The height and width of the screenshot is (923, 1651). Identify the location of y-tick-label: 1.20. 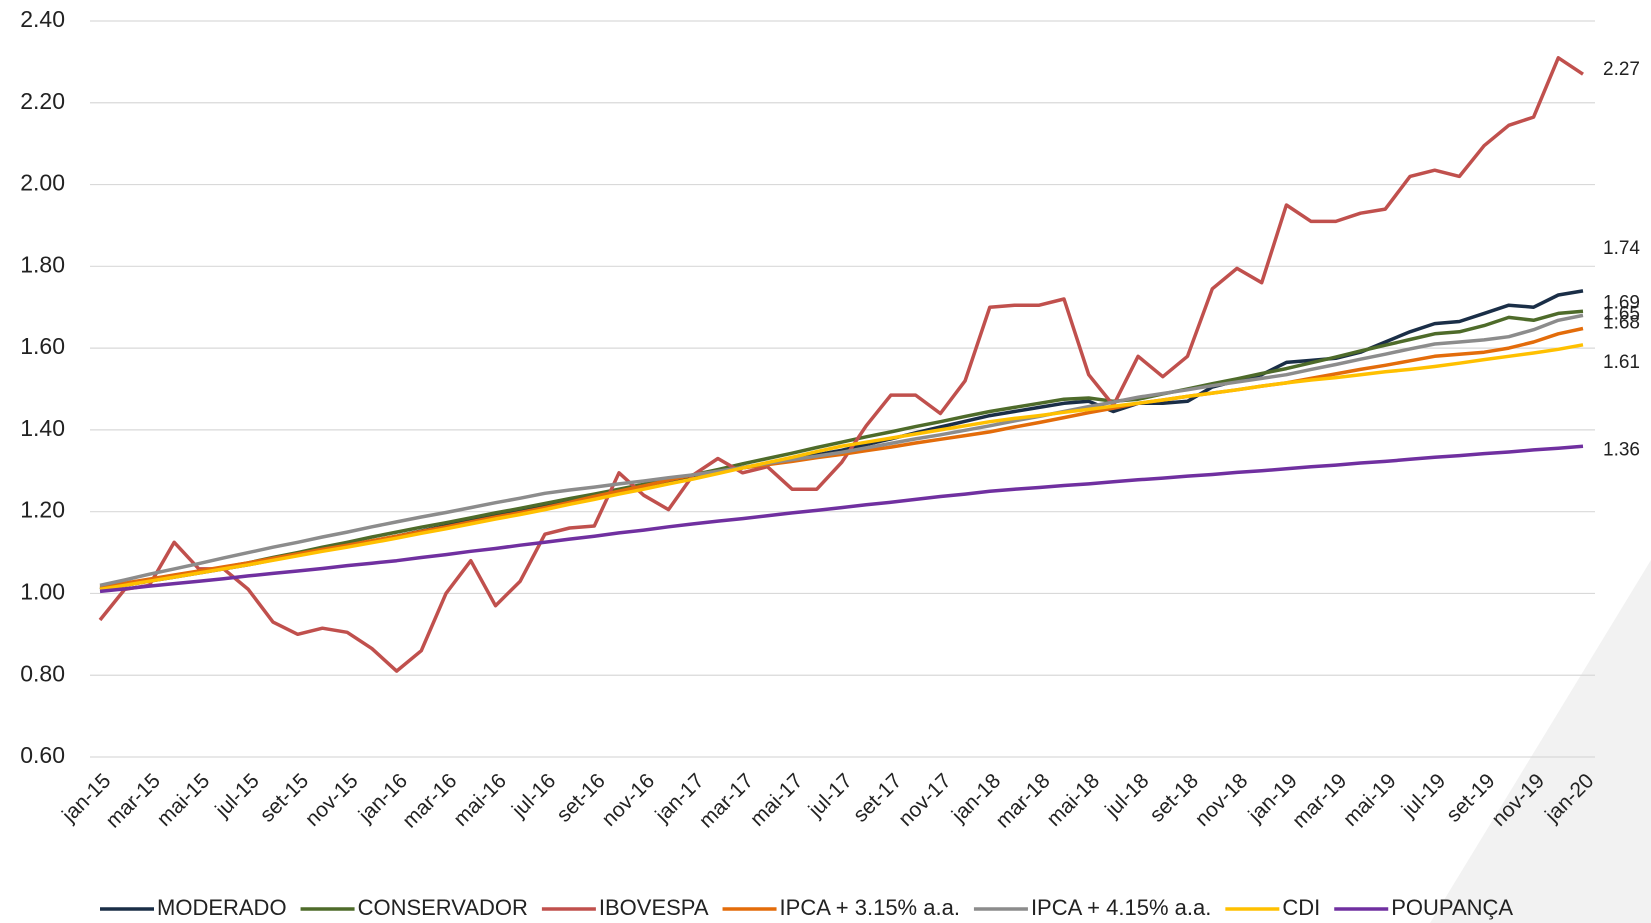
(42, 510).